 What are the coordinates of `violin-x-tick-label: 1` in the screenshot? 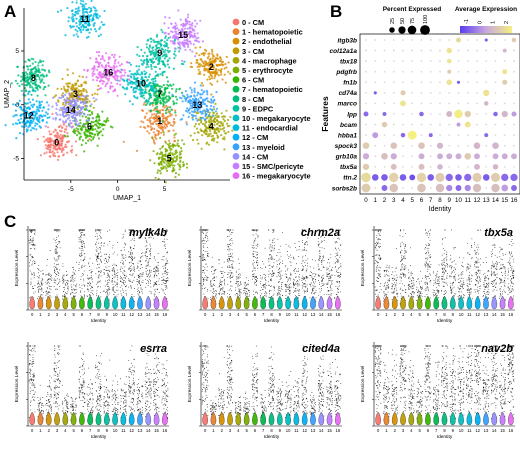 It's located at (40, 314).